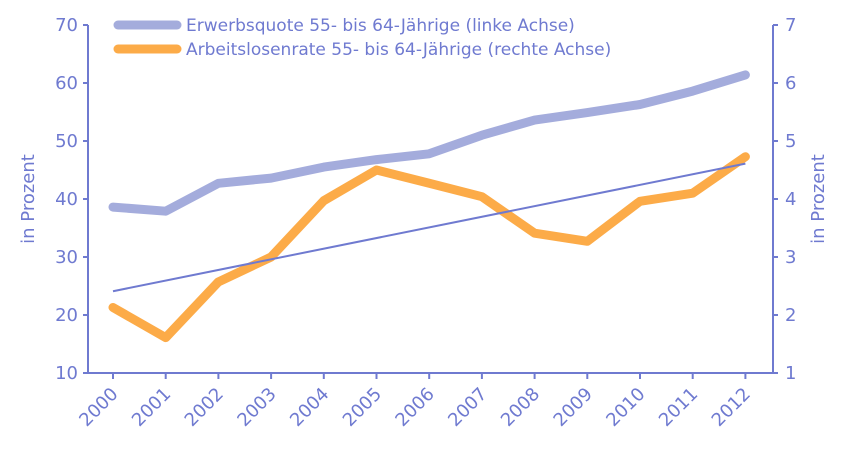 The width and height of the screenshot is (842, 467). Describe the element at coordinates (818, 199) in the screenshot. I see `right-axis-title: in Prozent` at that location.